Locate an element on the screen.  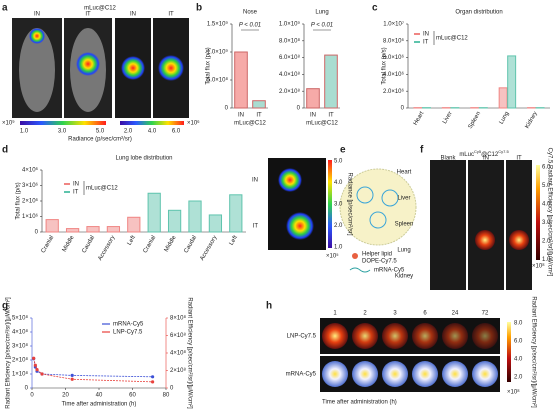
x-axis-label: mLuc@C12 is located at coordinates (322, 124).